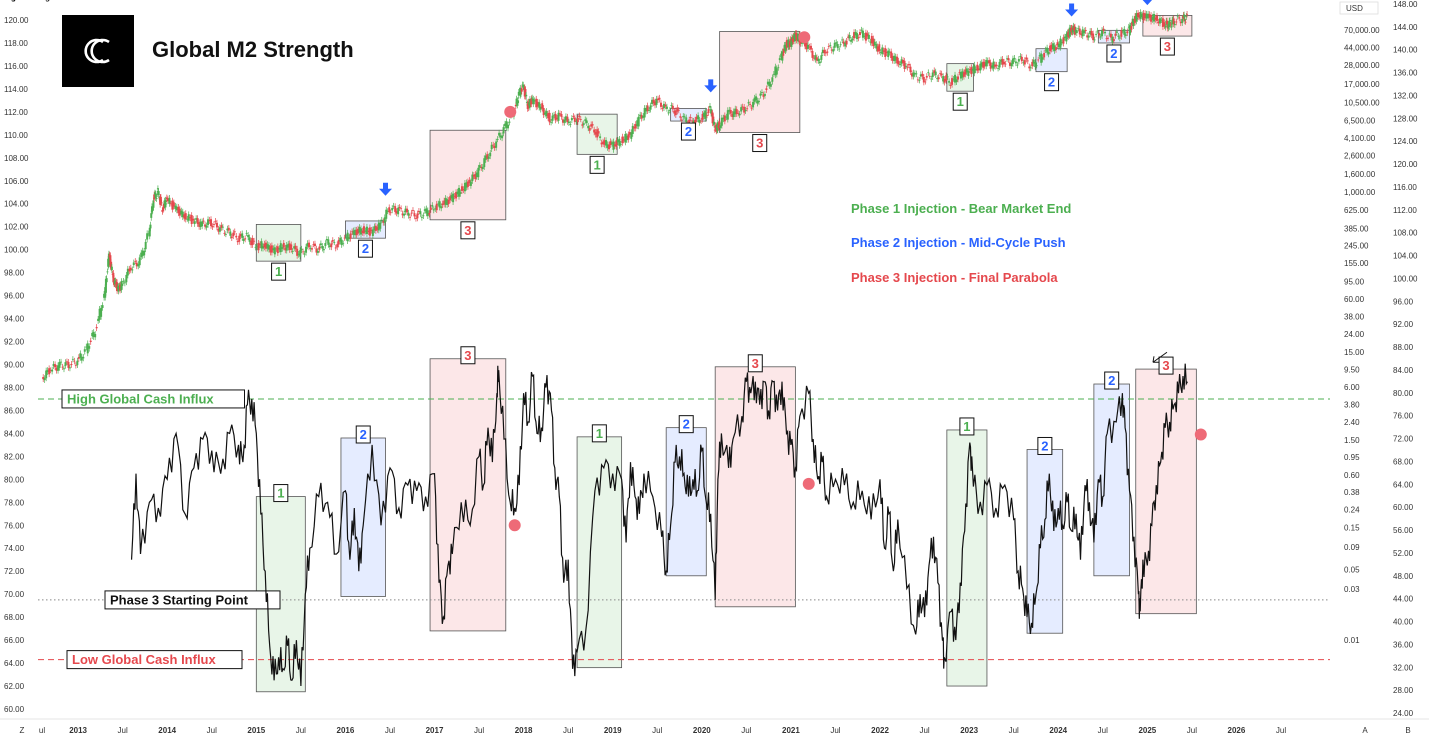 This screenshot has width=1429, height=740. Describe the element at coordinates (16, 43) in the screenshot. I see `left-tick-1: 118.00` at that location.